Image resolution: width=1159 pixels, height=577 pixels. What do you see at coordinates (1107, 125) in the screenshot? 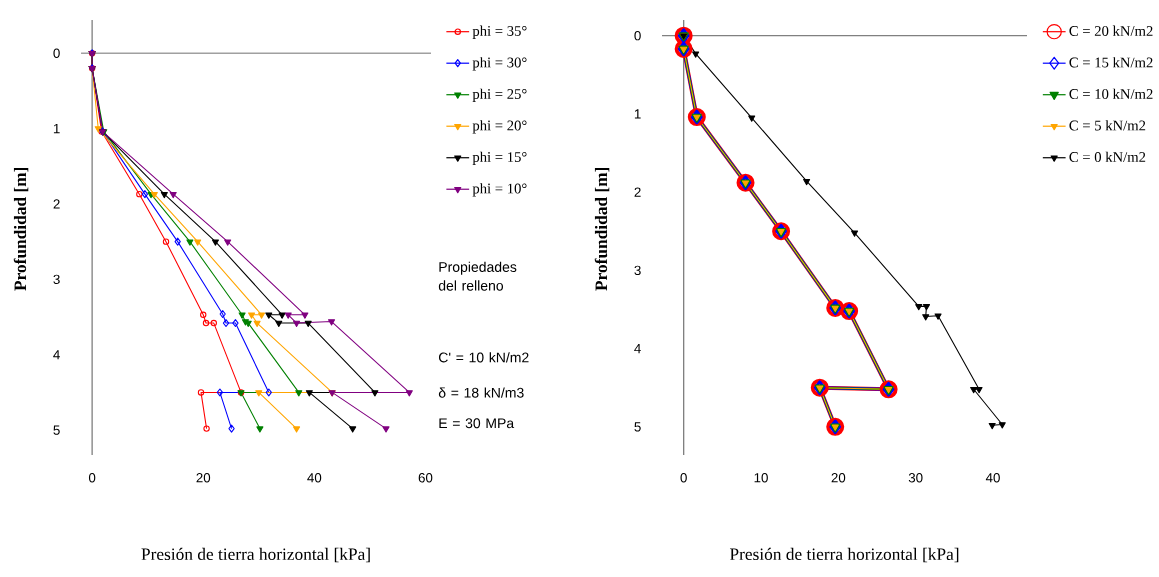
I see `legend-label: C = 5 kN/m2` at bounding box center [1107, 125].